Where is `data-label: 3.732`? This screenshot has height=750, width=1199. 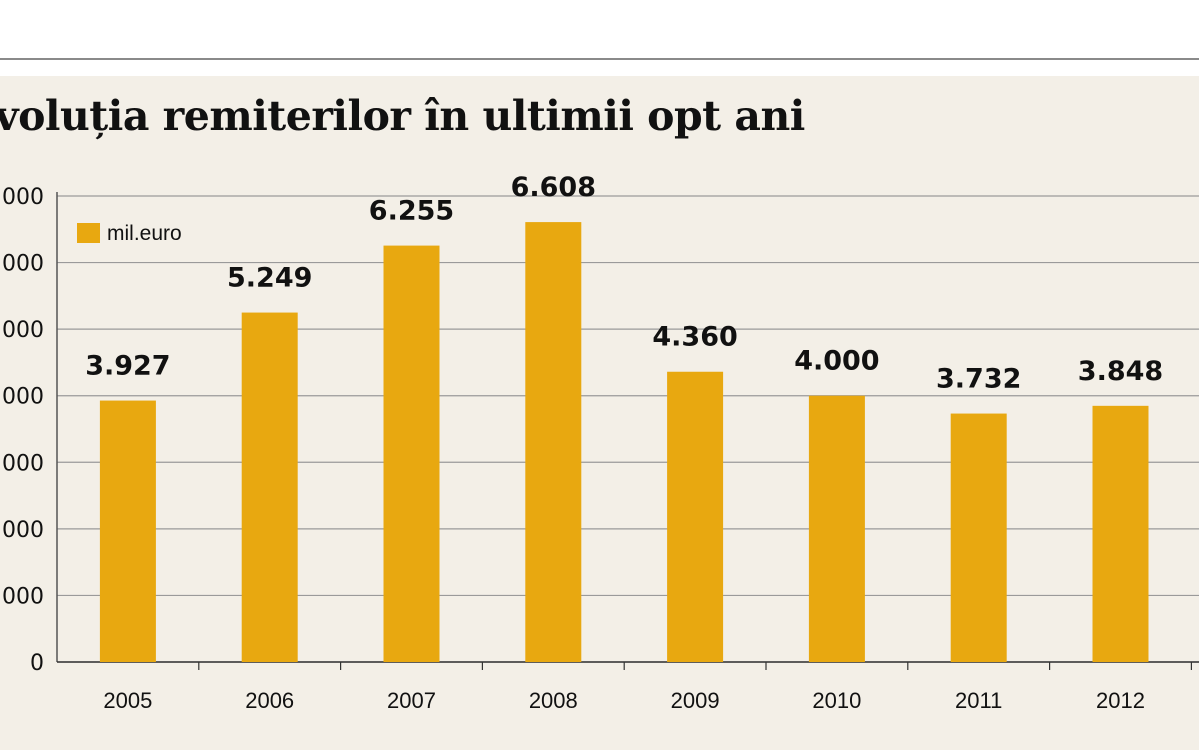 data-label: 3.732 is located at coordinates (978, 379).